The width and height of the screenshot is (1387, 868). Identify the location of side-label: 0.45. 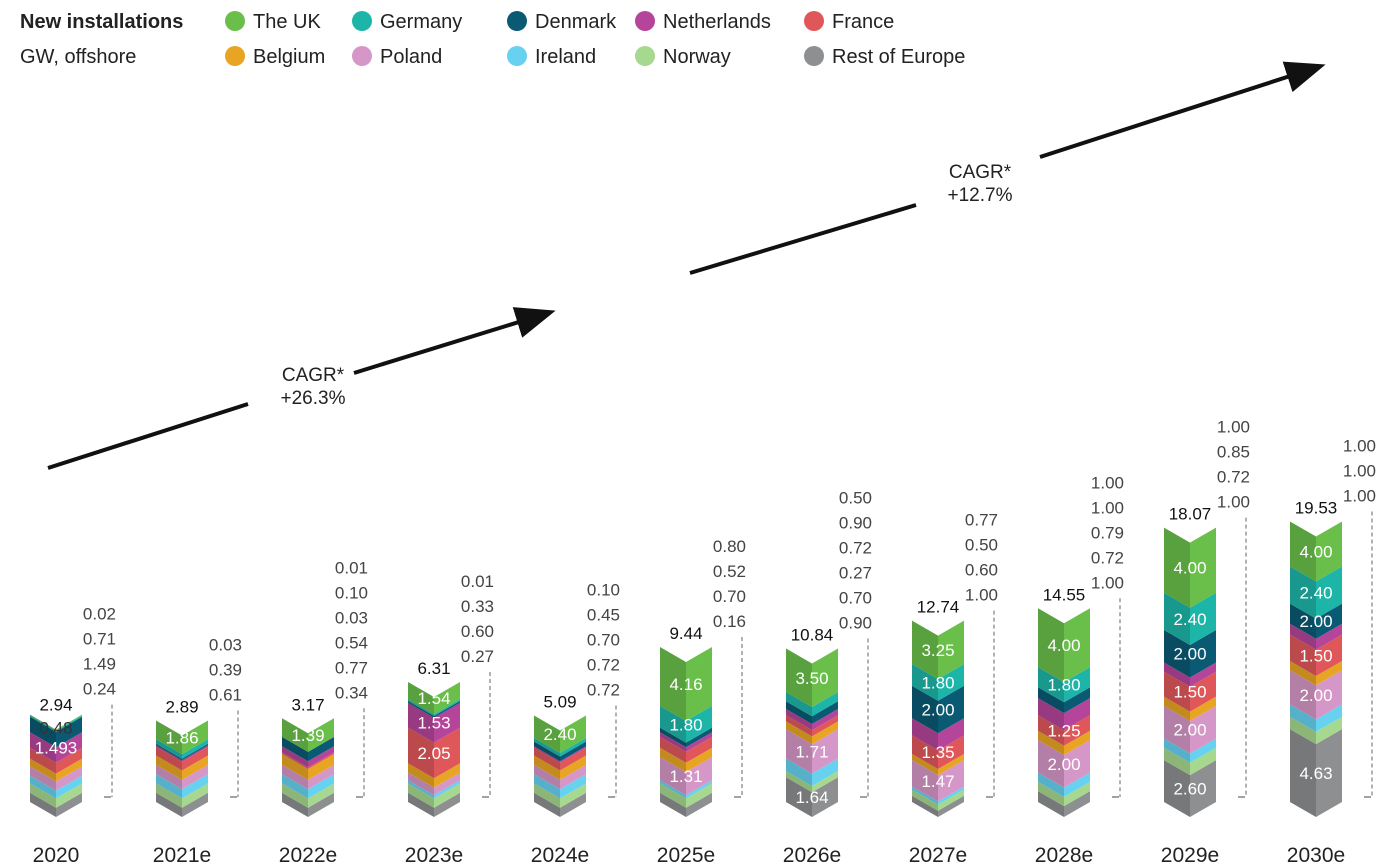
(603, 615).